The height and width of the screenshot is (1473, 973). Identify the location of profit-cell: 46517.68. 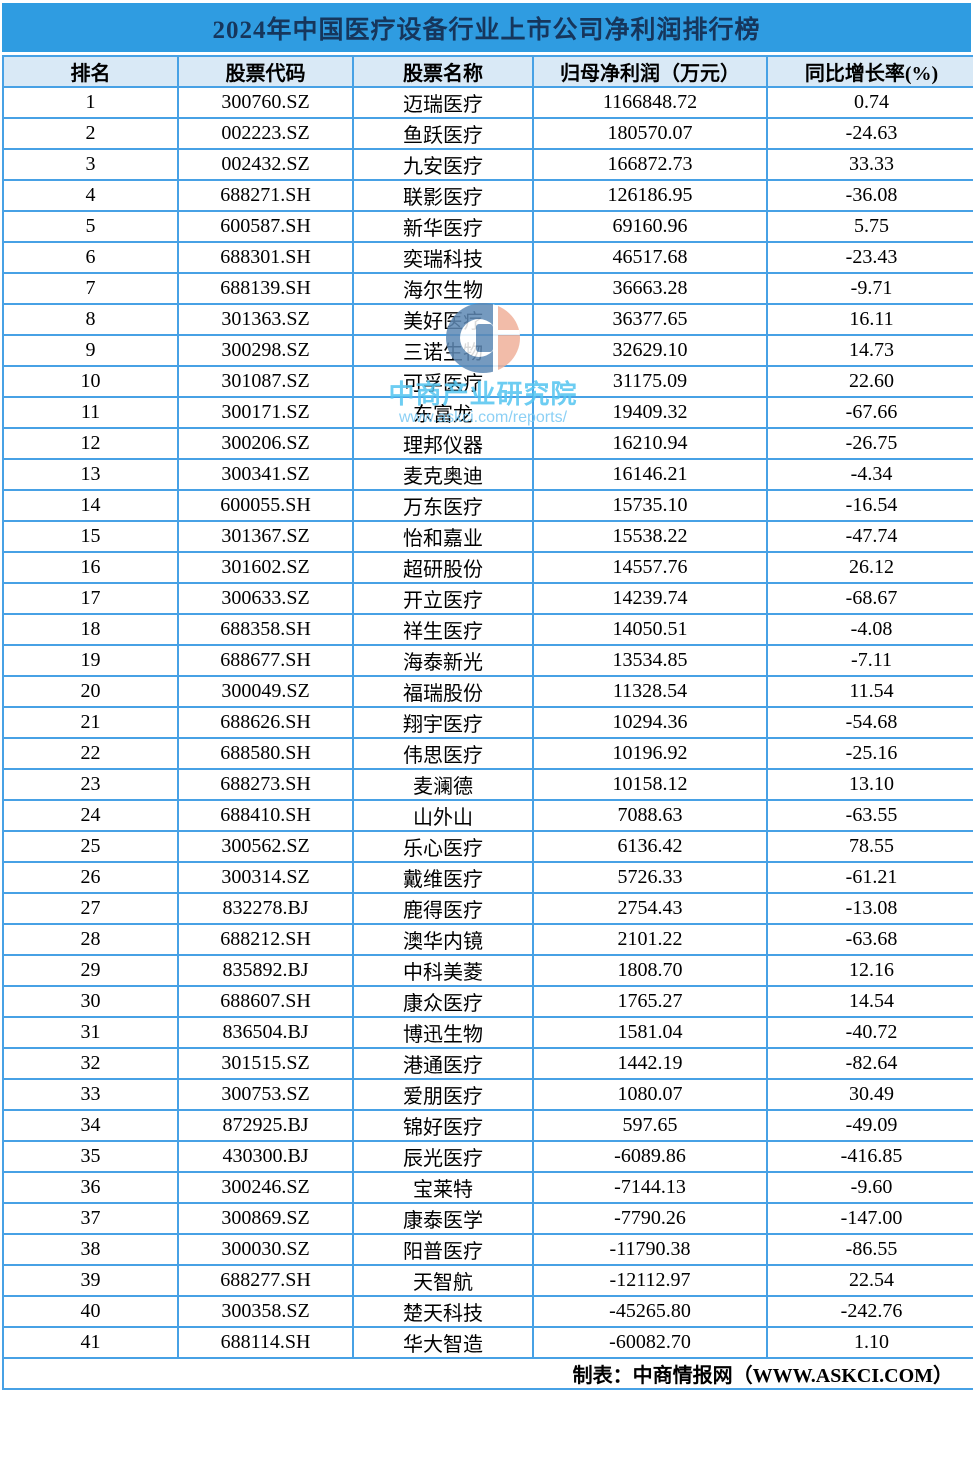
(650, 257).